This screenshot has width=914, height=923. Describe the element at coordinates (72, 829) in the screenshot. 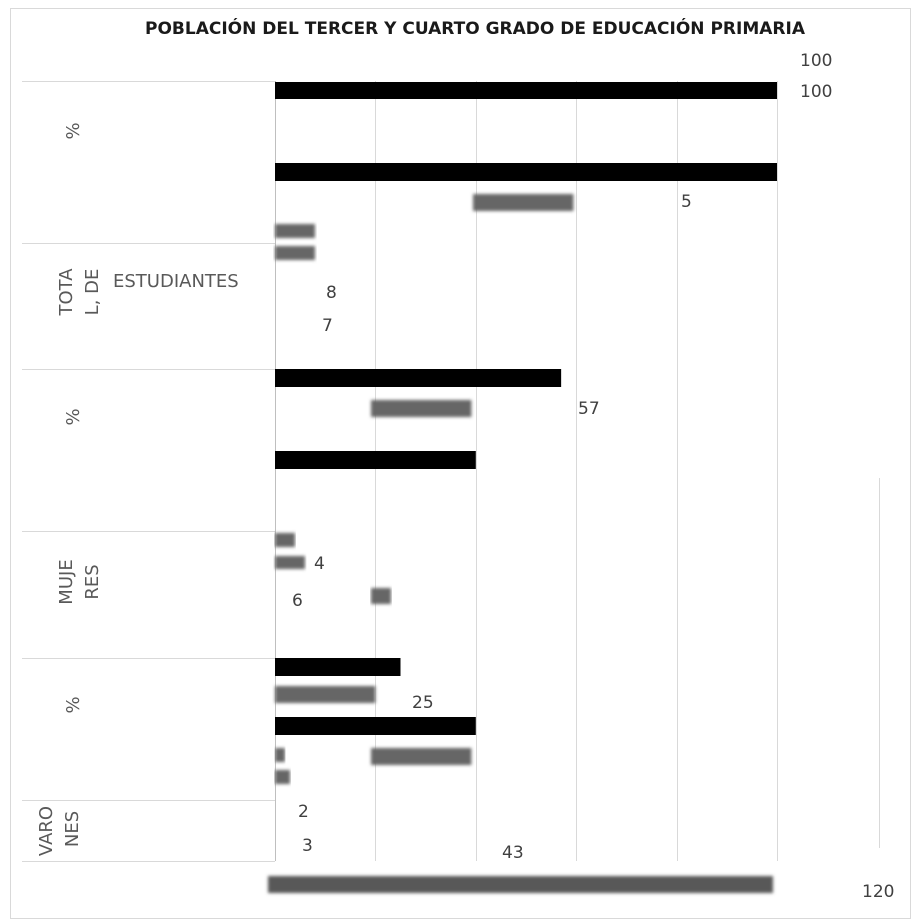

I see `category-label-varones-line2: NES` at that location.